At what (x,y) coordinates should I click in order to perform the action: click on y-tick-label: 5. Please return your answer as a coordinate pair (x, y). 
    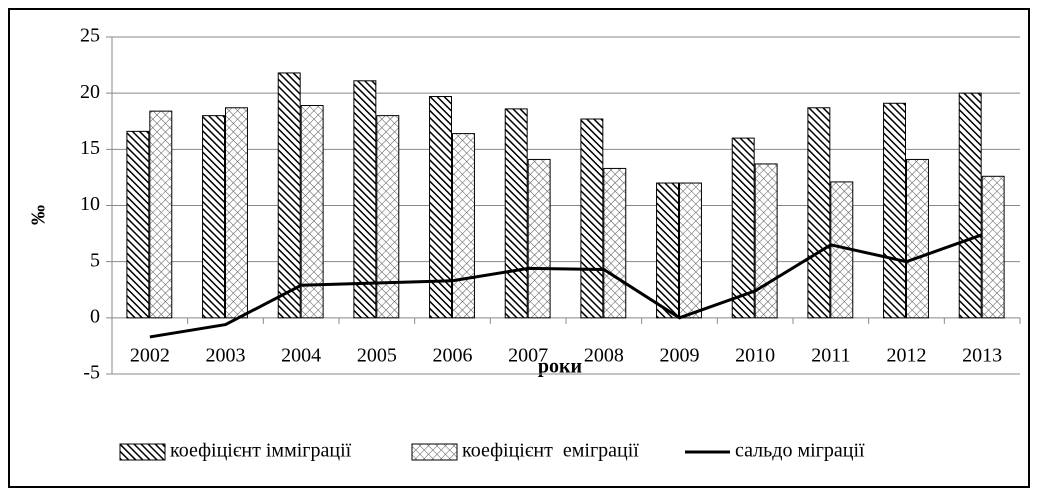
    Looking at the image, I should click on (95, 260).